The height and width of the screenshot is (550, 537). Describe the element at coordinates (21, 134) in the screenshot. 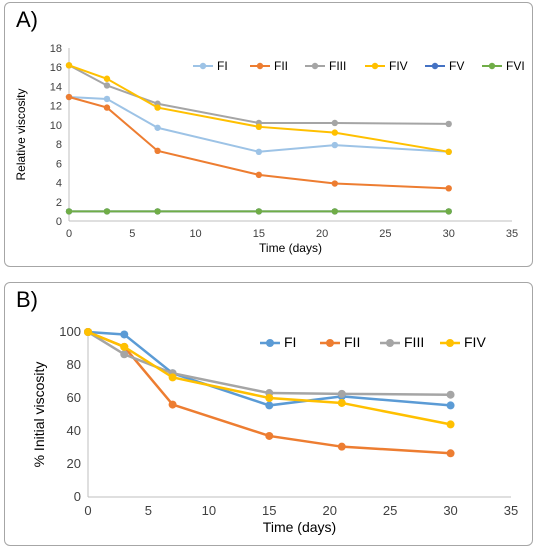

I see `y-axis-title: Relative viscosity` at that location.